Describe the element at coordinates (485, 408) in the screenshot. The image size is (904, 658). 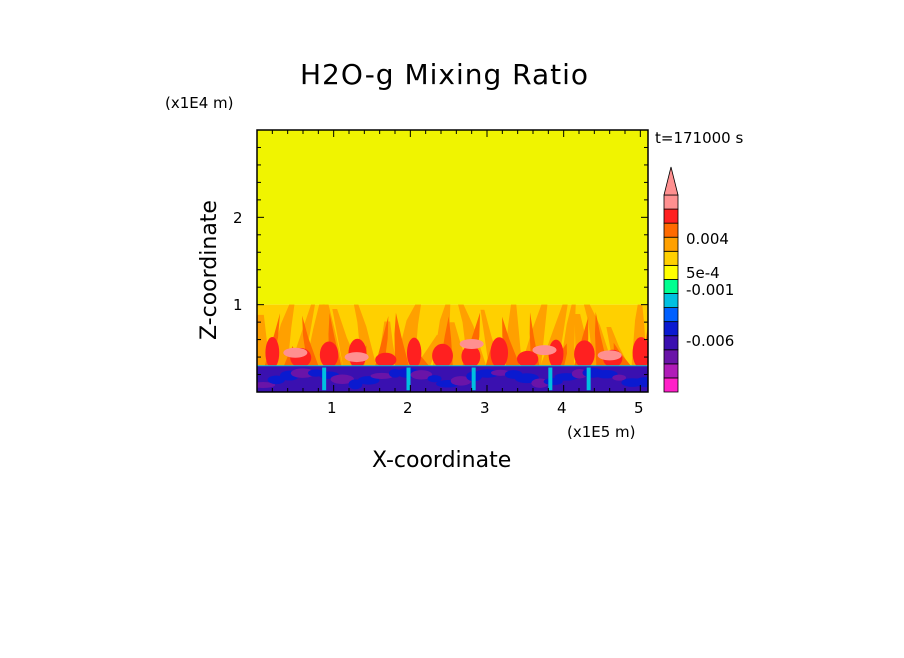
I see `x-tick-label: 3` at that location.